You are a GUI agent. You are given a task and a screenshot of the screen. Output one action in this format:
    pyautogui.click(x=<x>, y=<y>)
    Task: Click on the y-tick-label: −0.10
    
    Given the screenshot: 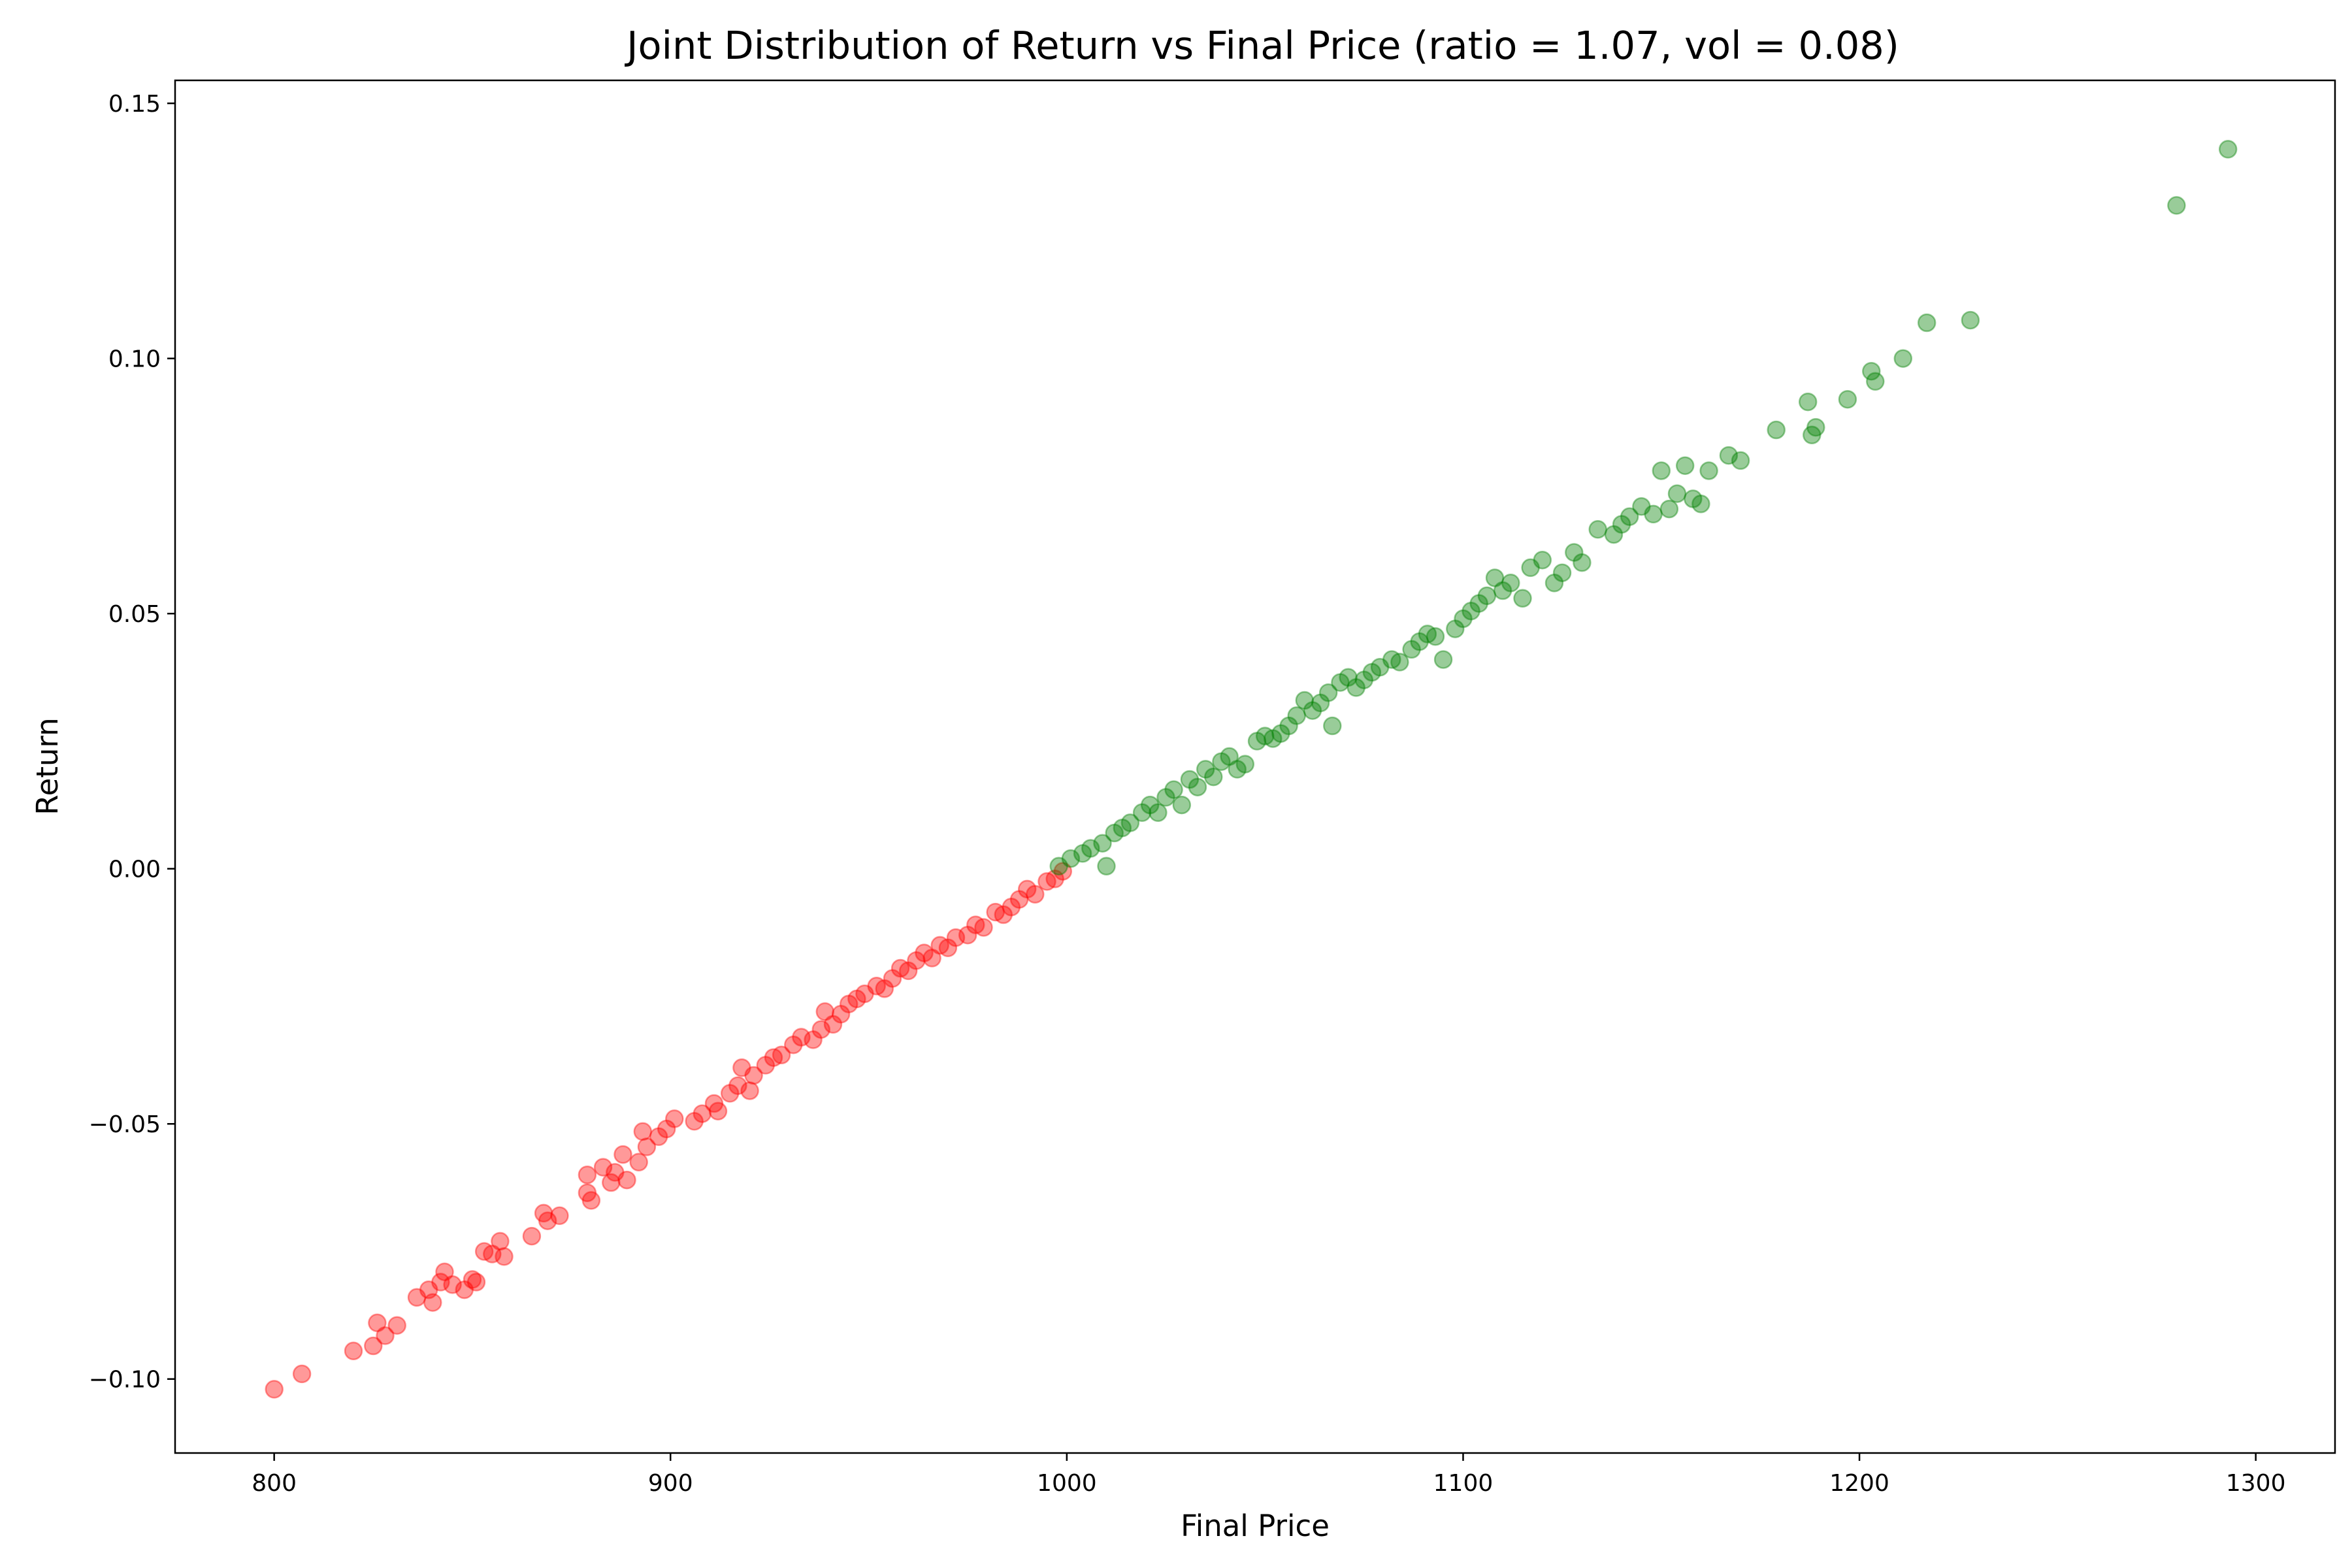 What is the action you would take?
    pyautogui.click(x=125, y=1380)
    